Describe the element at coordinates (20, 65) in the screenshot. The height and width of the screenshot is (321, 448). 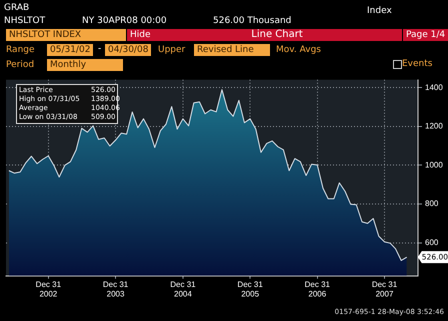
I see `text: Period` at that location.